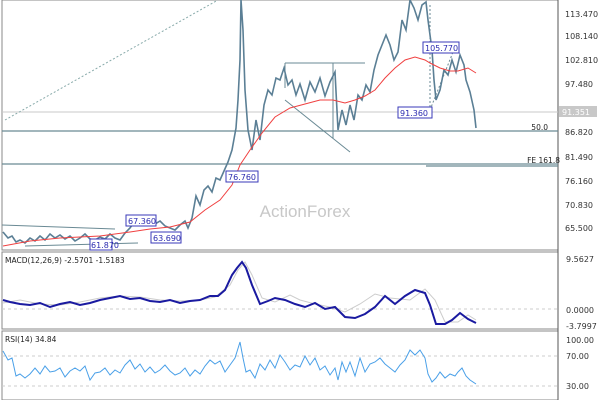 The height and width of the screenshot is (400, 600). What do you see at coordinates (580, 310) in the screenshot?
I see `svg-text: 0.0000` at bounding box center [580, 310].